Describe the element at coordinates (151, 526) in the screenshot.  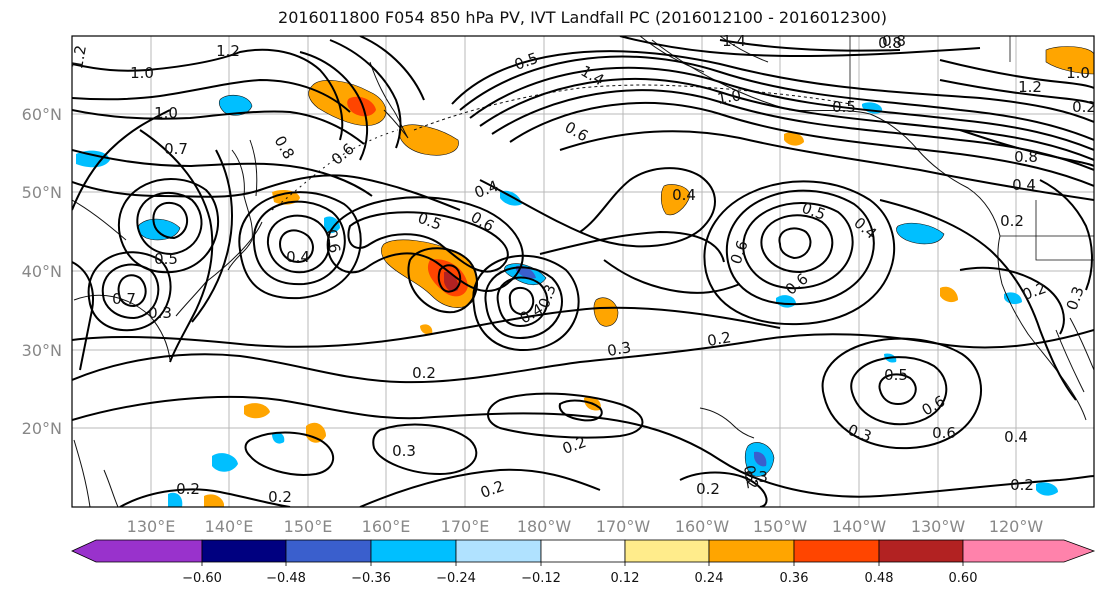
I see `lon-label: 130°E` at that location.